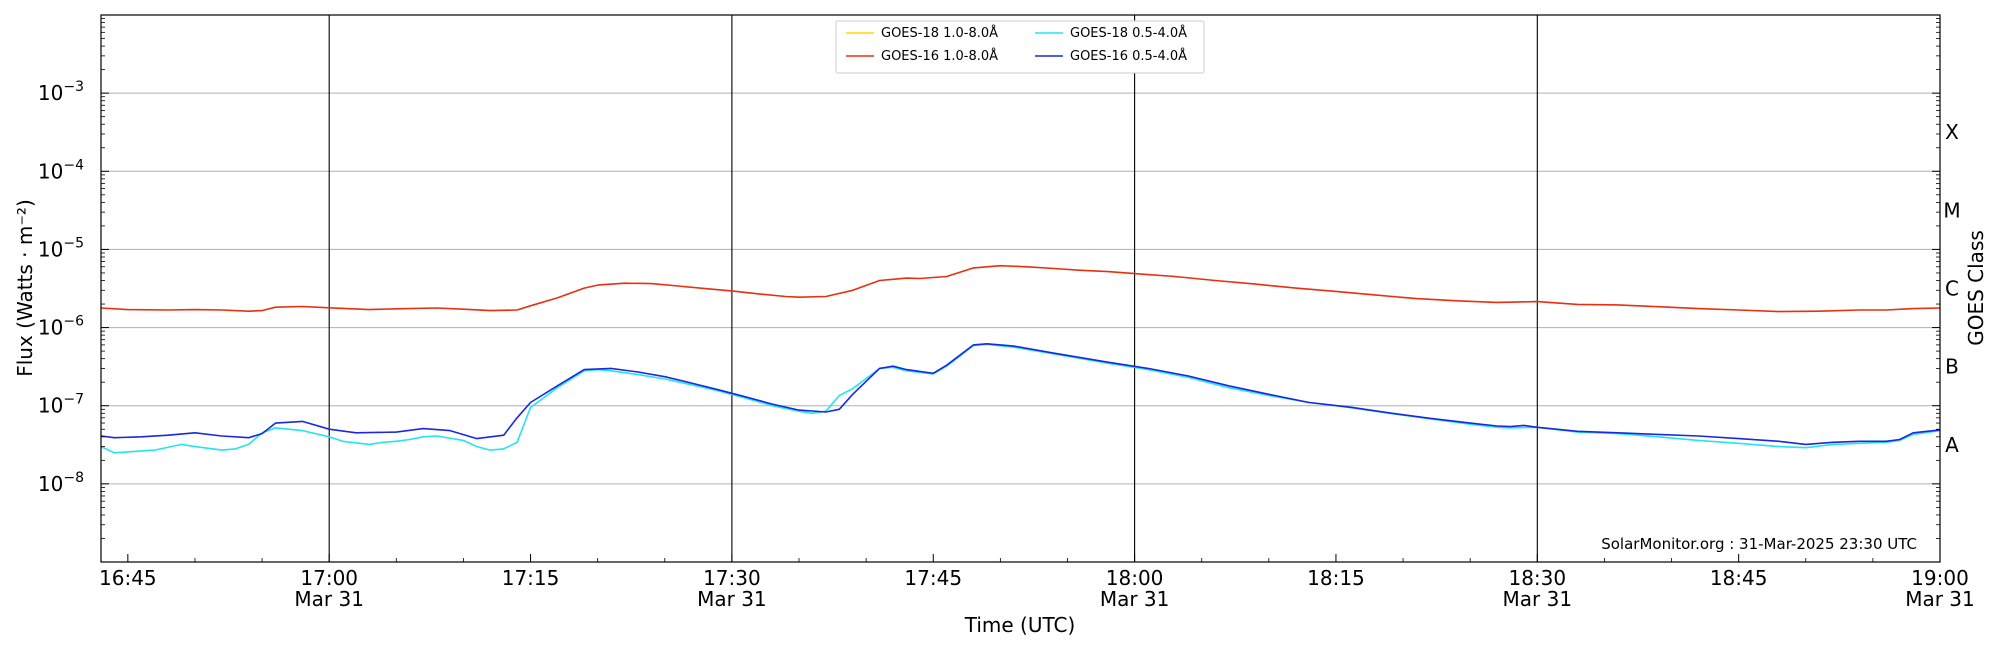  What do you see at coordinates (1128, 33) in the screenshot?
I see `legend-label: GOES-18 0.5-4.0Å` at bounding box center [1128, 33].